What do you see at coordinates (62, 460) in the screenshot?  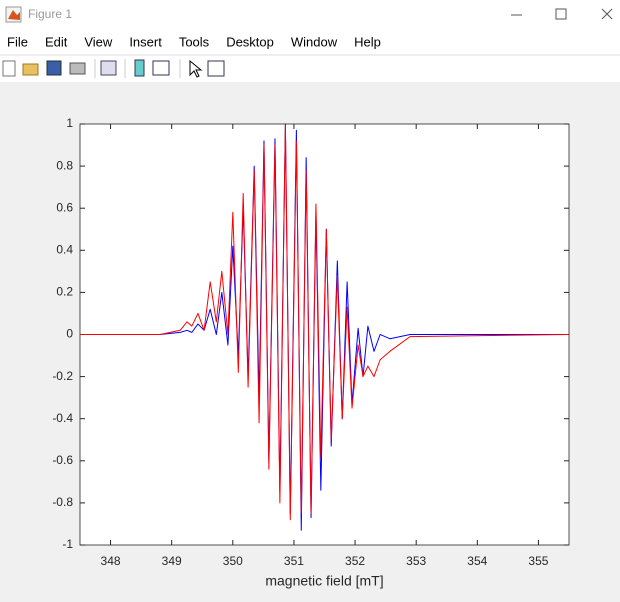 I see `y-tick-label: -0.6` at bounding box center [62, 460].